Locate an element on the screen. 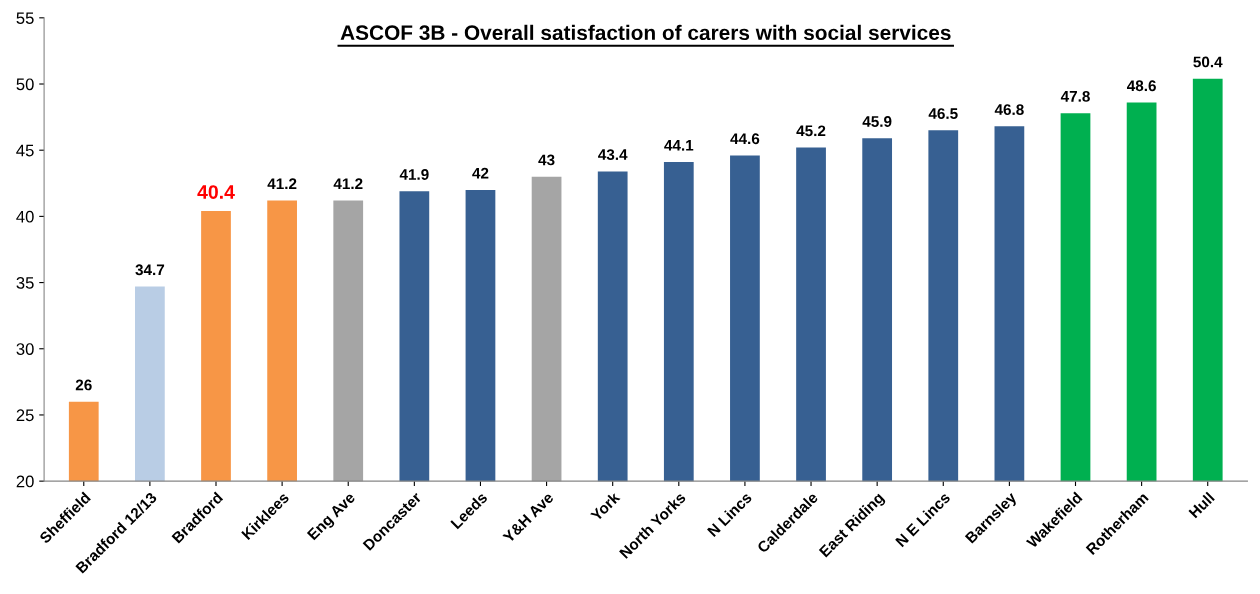  data-label: 43.4 is located at coordinates (613, 155).